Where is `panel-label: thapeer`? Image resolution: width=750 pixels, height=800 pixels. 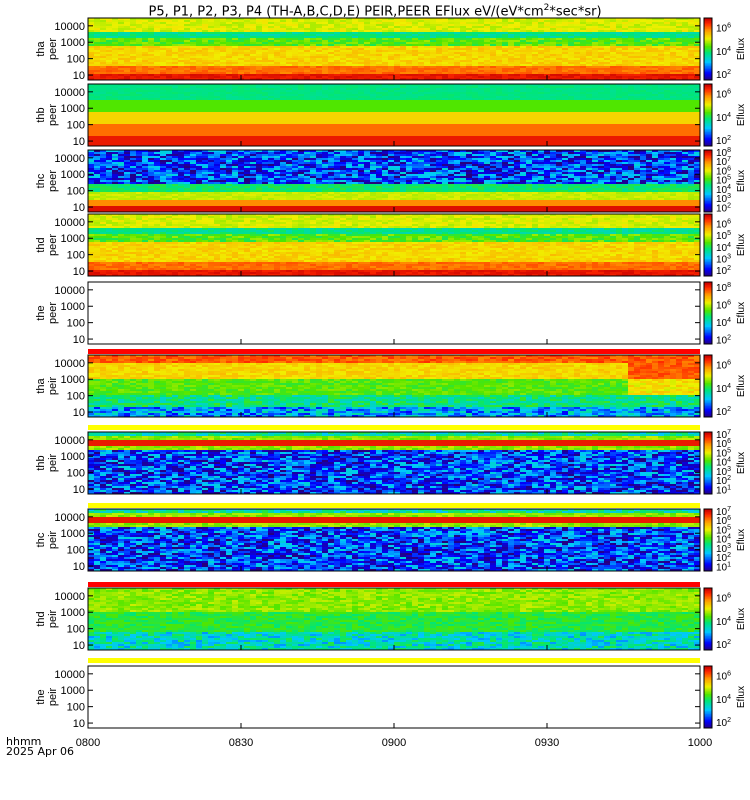
panel-label: thapeer is located at coordinates (47, 49).